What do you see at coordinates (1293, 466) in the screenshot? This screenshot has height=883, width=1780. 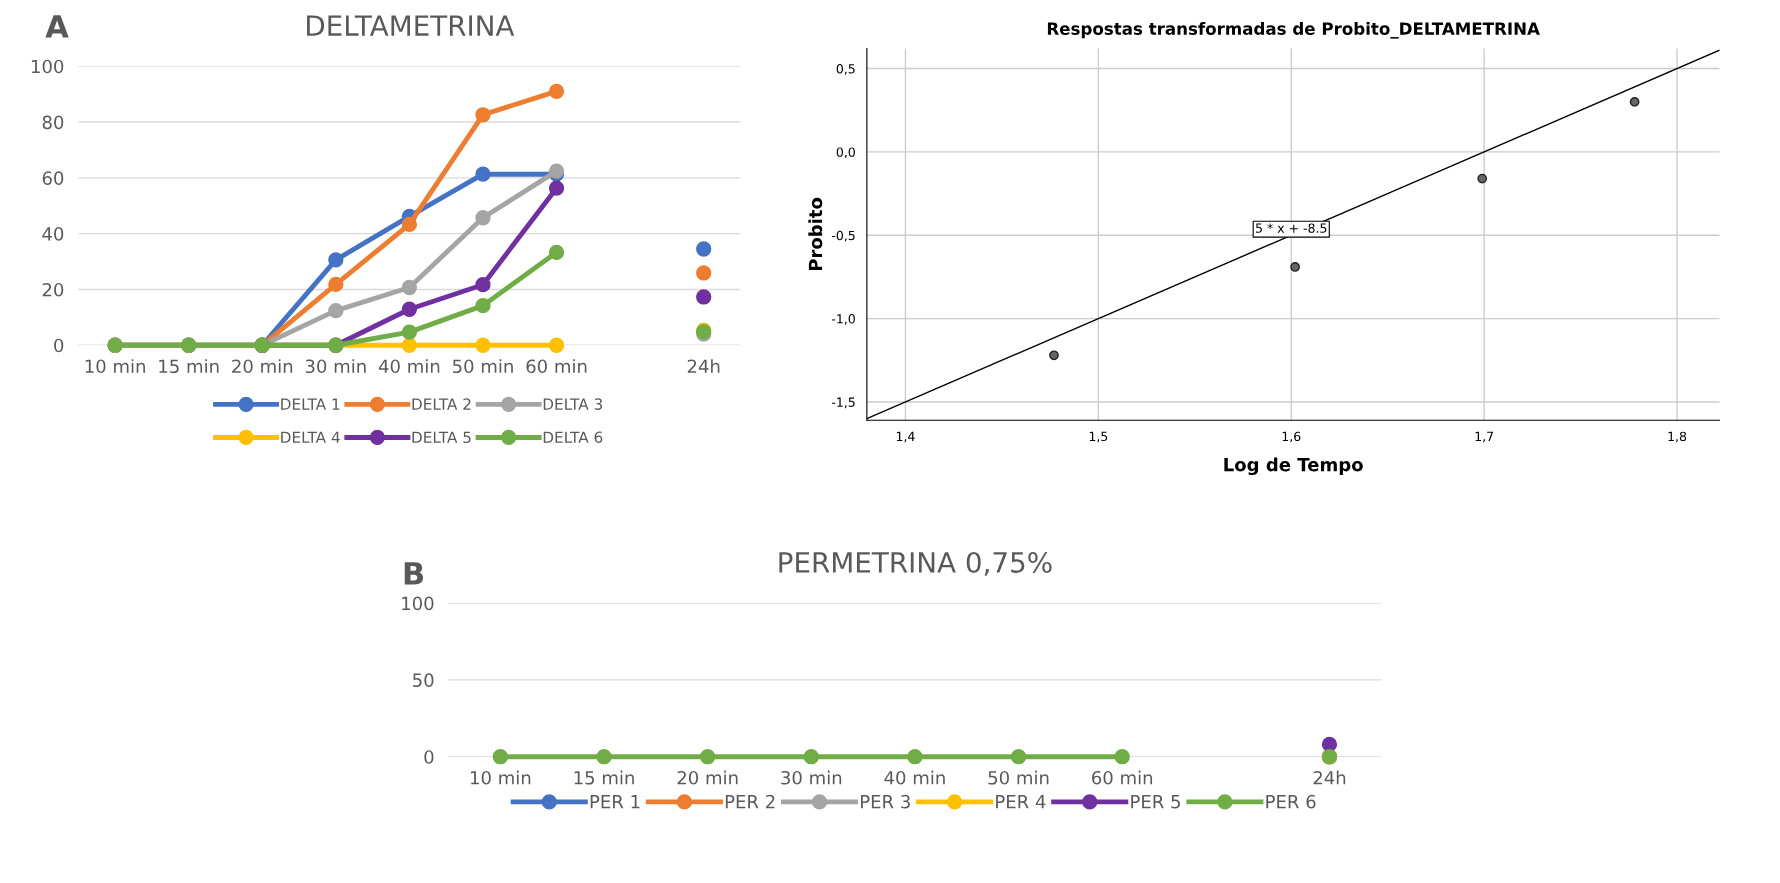 I see `x-axis-title: Log de Tempo` at bounding box center [1293, 466].